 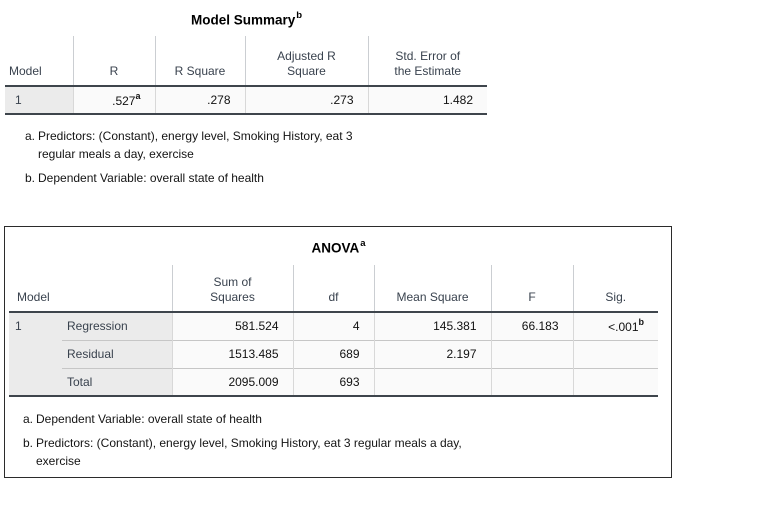 What do you see at coordinates (427, 100) in the screenshot?
I see `cell-std-error-value: 1.482` at bounding box center [427, 100].